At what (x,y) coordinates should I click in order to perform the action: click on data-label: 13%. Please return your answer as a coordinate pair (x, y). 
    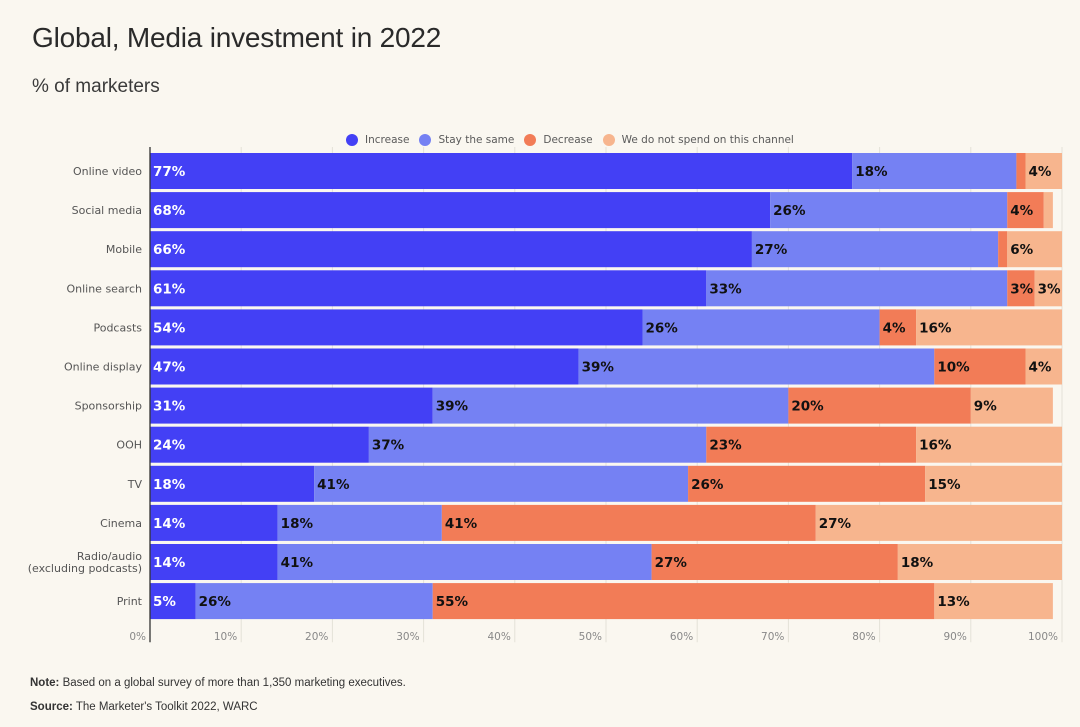
    Looking at the image, I should click on (953, 602).